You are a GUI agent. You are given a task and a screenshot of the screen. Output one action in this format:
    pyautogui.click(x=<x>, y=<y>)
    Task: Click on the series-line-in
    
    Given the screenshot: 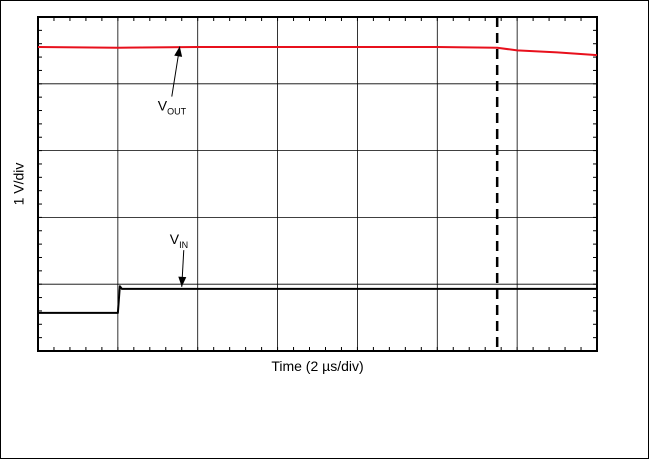 What is the action you would take?
    pyautogui.click(x=317, y=299)
    